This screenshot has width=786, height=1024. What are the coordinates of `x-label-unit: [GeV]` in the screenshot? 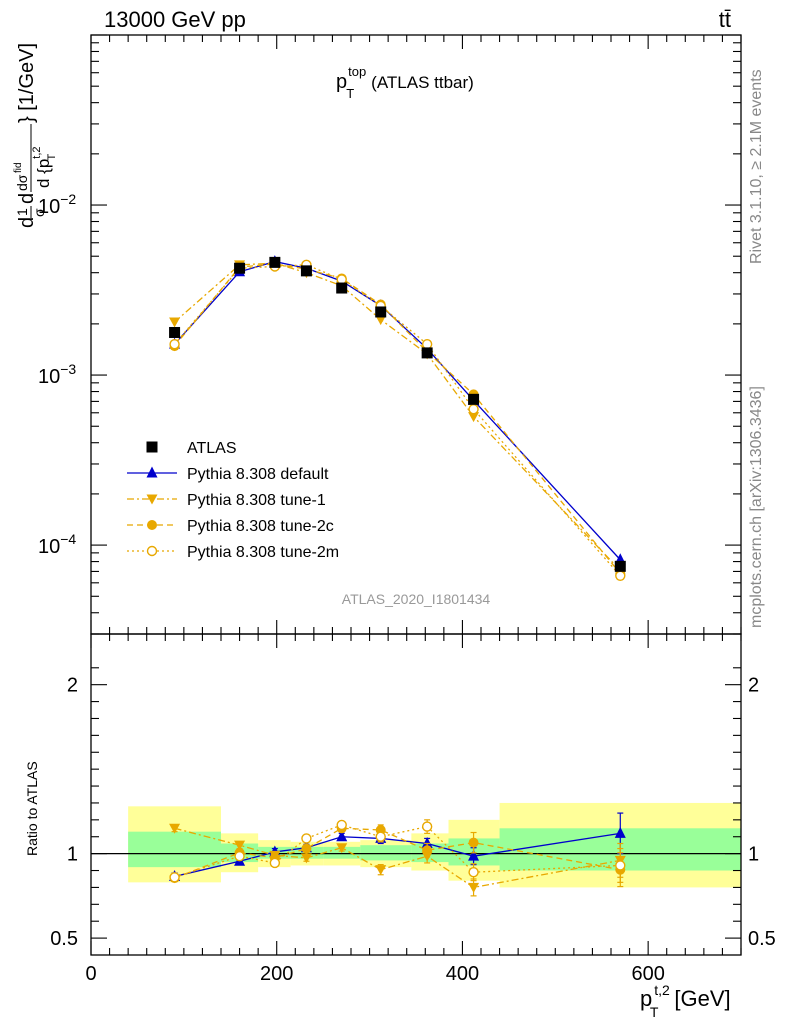 It's located at (702, 998).